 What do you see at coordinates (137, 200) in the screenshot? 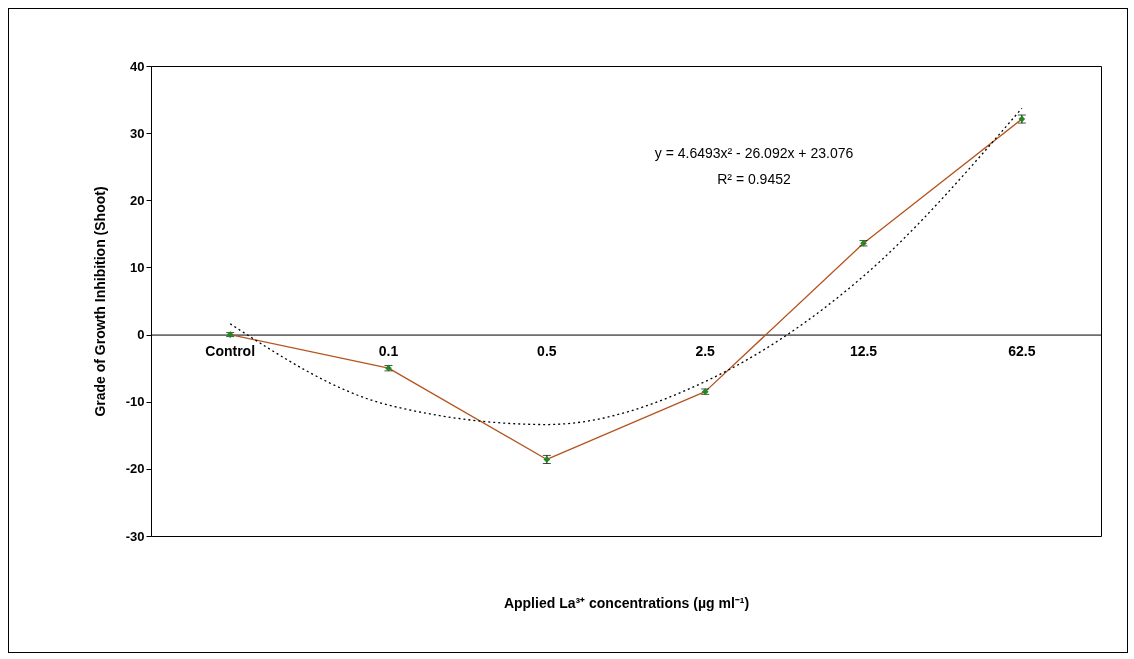
I see `y-tick-label: 20` at bounding box center [137, 200].